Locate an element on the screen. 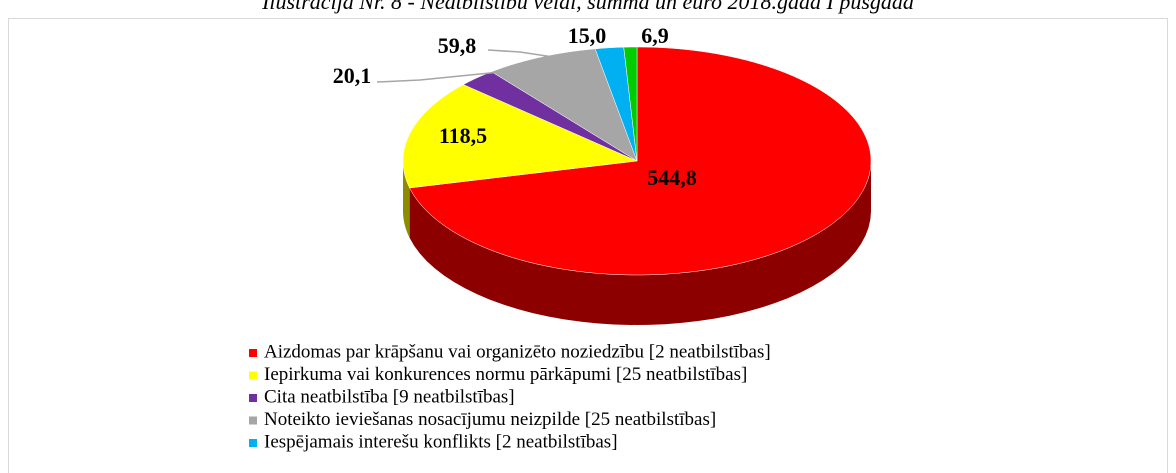 This screenshot has width=1176, height=473. data-label: 6,9 is located at coordinates (655, 35).